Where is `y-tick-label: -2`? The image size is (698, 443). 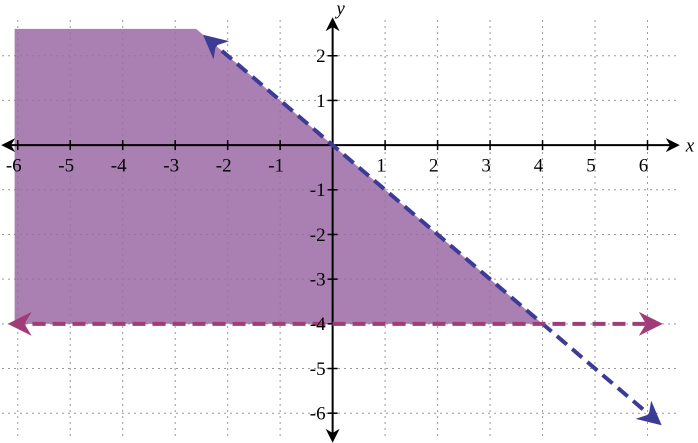
y-tick-label: -2 is located at coordinates (318, 235).